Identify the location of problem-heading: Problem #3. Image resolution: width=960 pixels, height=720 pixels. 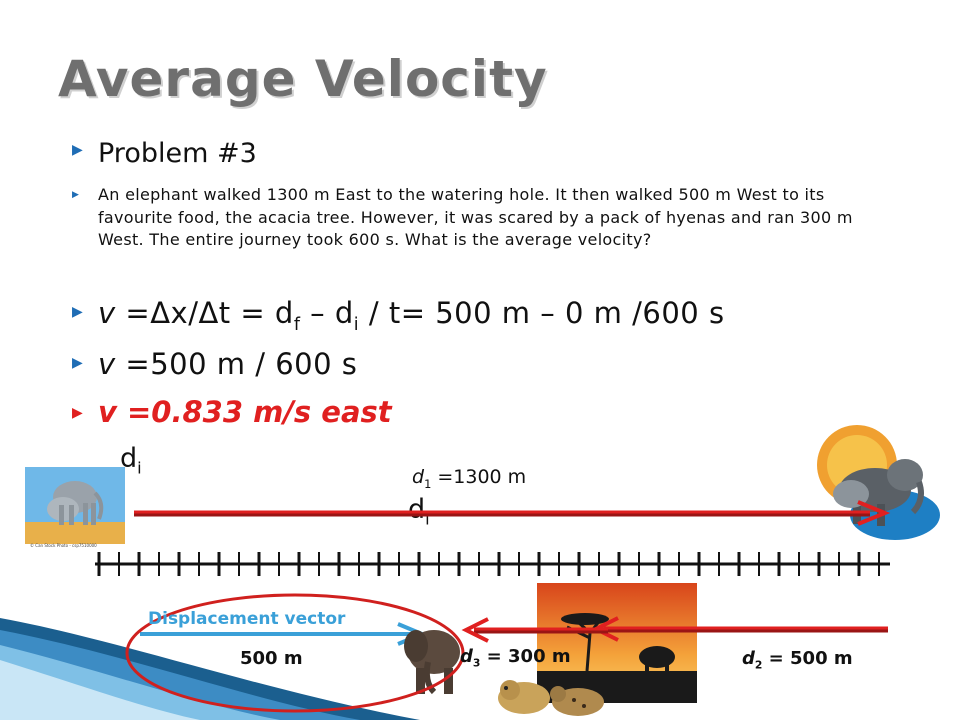
(177, 153).